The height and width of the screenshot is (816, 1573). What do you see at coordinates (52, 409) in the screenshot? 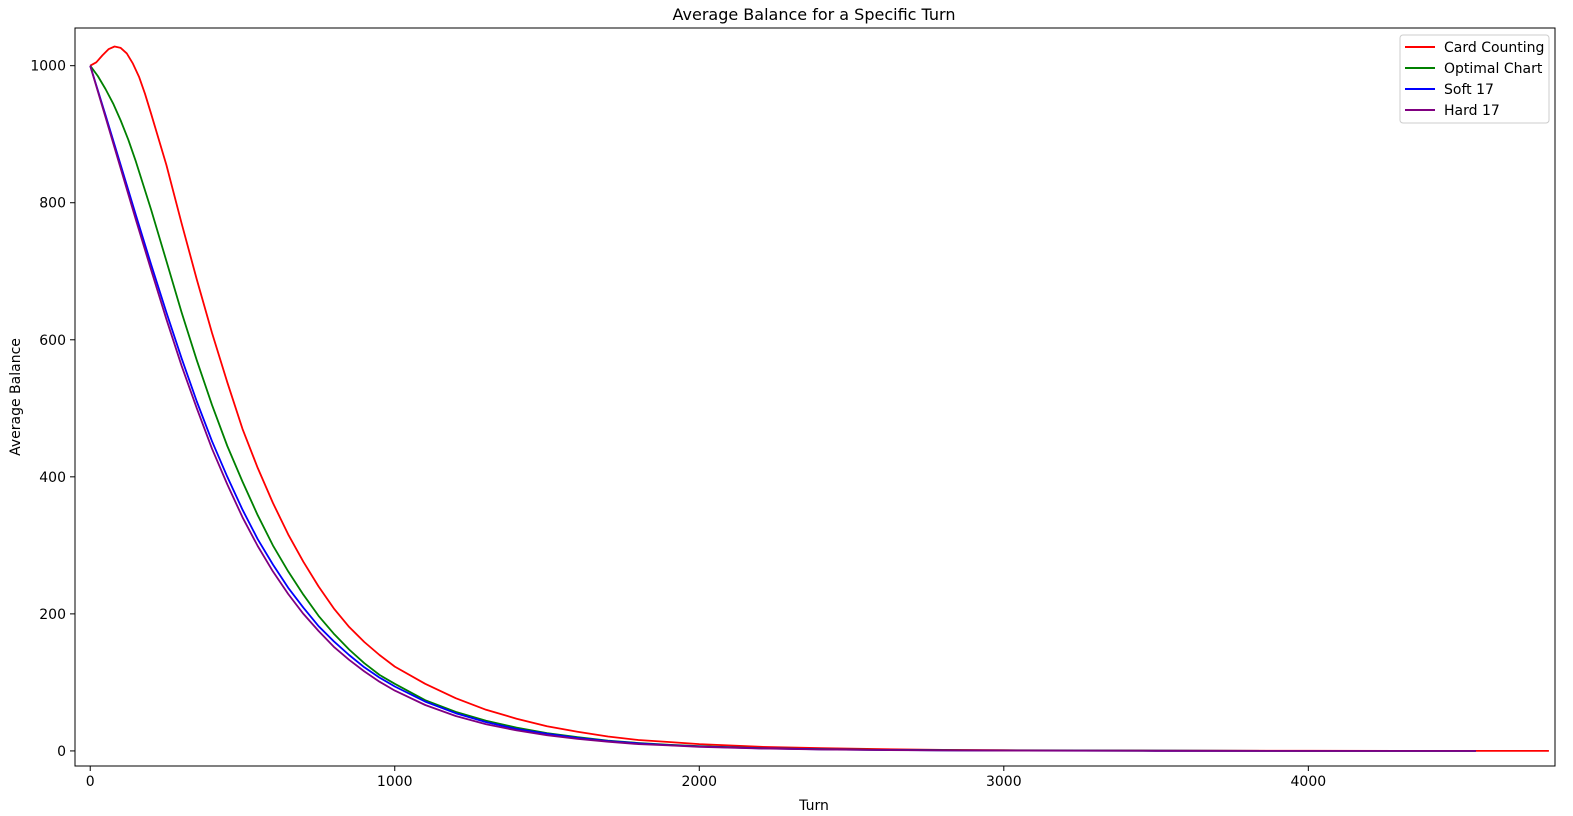
I see `y-axis: 0 200 400 600 800 1000` at bounding box center [52, 409].